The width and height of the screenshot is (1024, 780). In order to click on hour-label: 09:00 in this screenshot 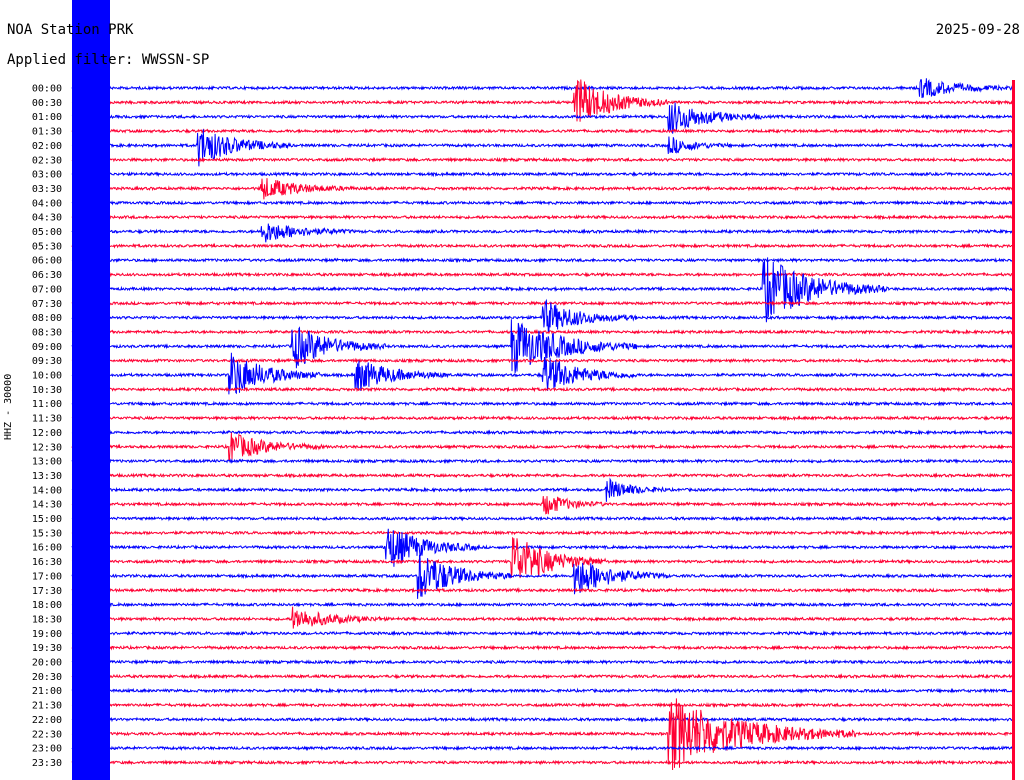, I will do `click(47, 347)`.